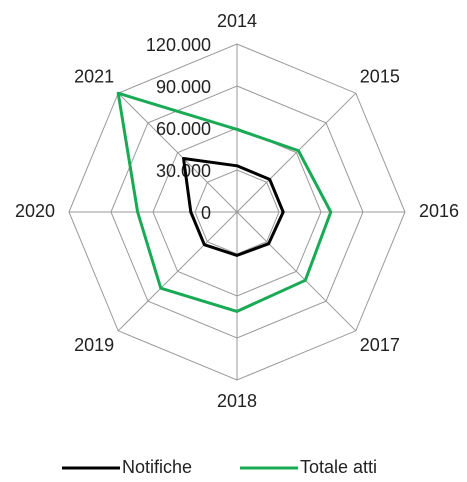 The height and width of the screenshot is (482, 467). I want to click on category-label: 2014, so click(237, 21).